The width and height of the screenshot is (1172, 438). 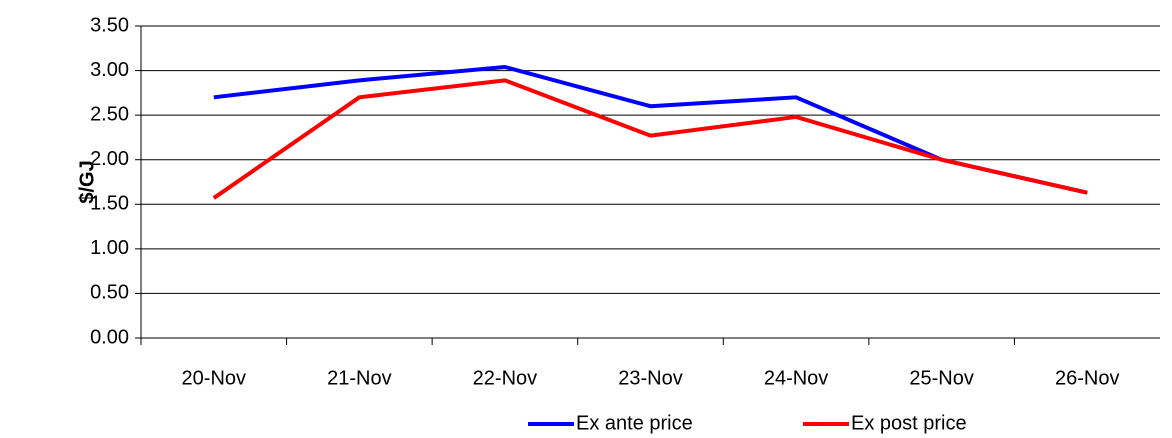 I want to click on x-tick-label: 25-Nov, so click(x=941, y=378).